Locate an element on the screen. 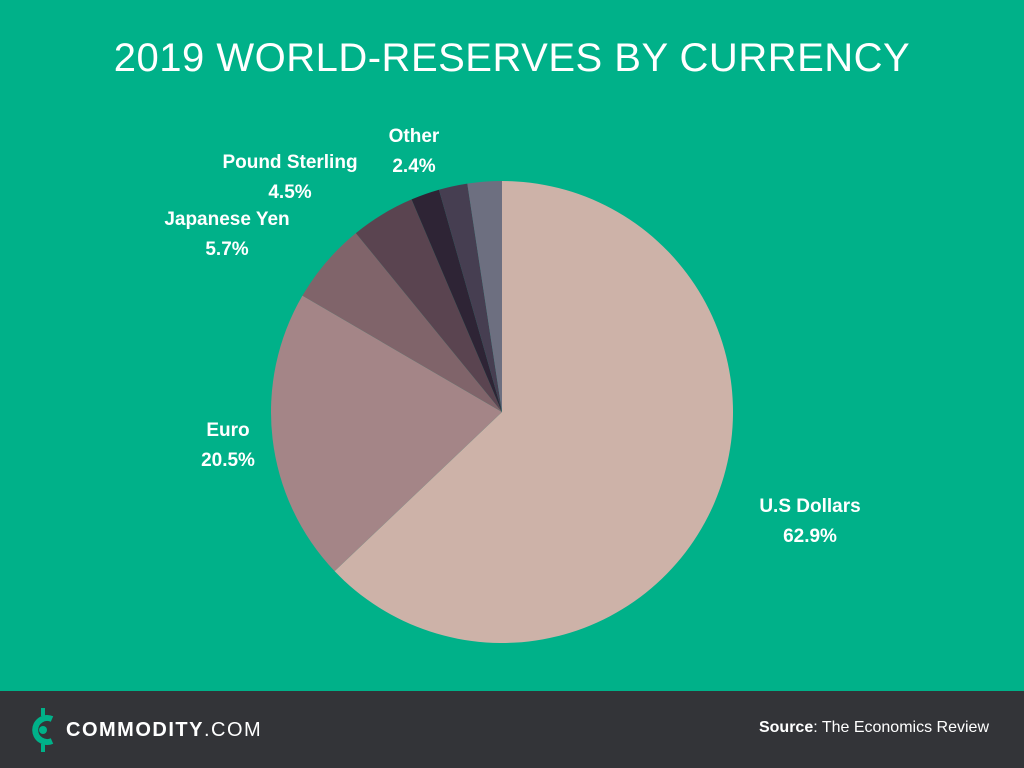 Image resolution: width=1024 pixels, height=768 pixels. pie-slice-japanese-yen is located at coordinates (402, 322).